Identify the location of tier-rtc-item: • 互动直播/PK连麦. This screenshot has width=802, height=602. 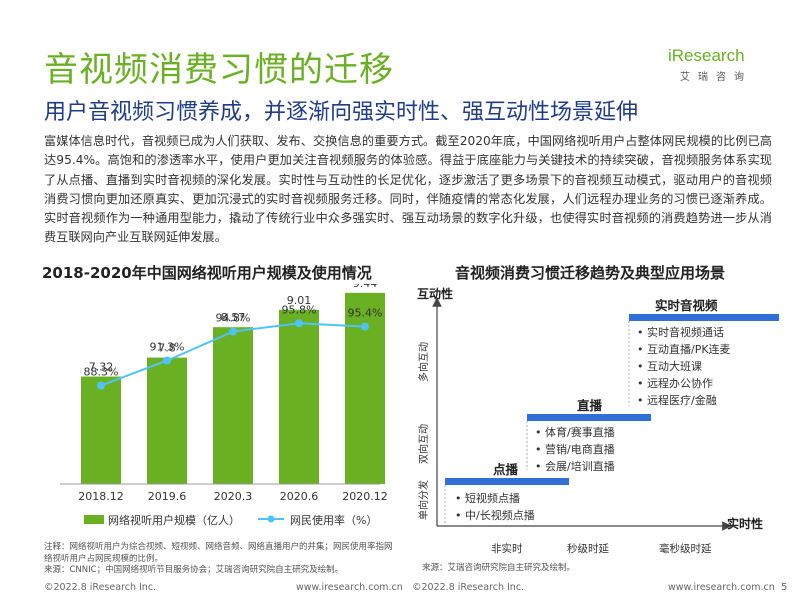
(684, 349).